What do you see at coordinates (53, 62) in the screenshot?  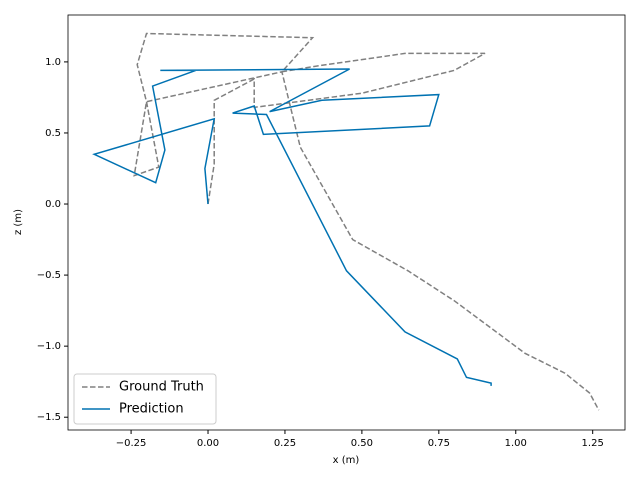 I see `y-tick-label: 1.0` at bounding box center [53, 62].